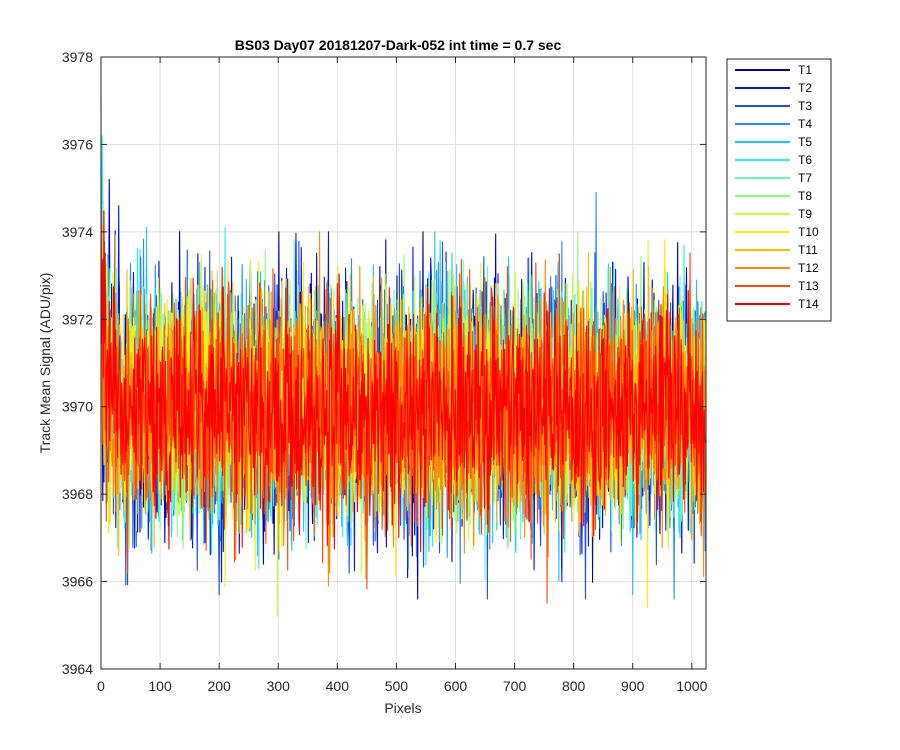 The image size is (900, 750). Describe the element at coordinates (77, 57) in the screenshot. I see `y-tick-label: 3978` at that location.